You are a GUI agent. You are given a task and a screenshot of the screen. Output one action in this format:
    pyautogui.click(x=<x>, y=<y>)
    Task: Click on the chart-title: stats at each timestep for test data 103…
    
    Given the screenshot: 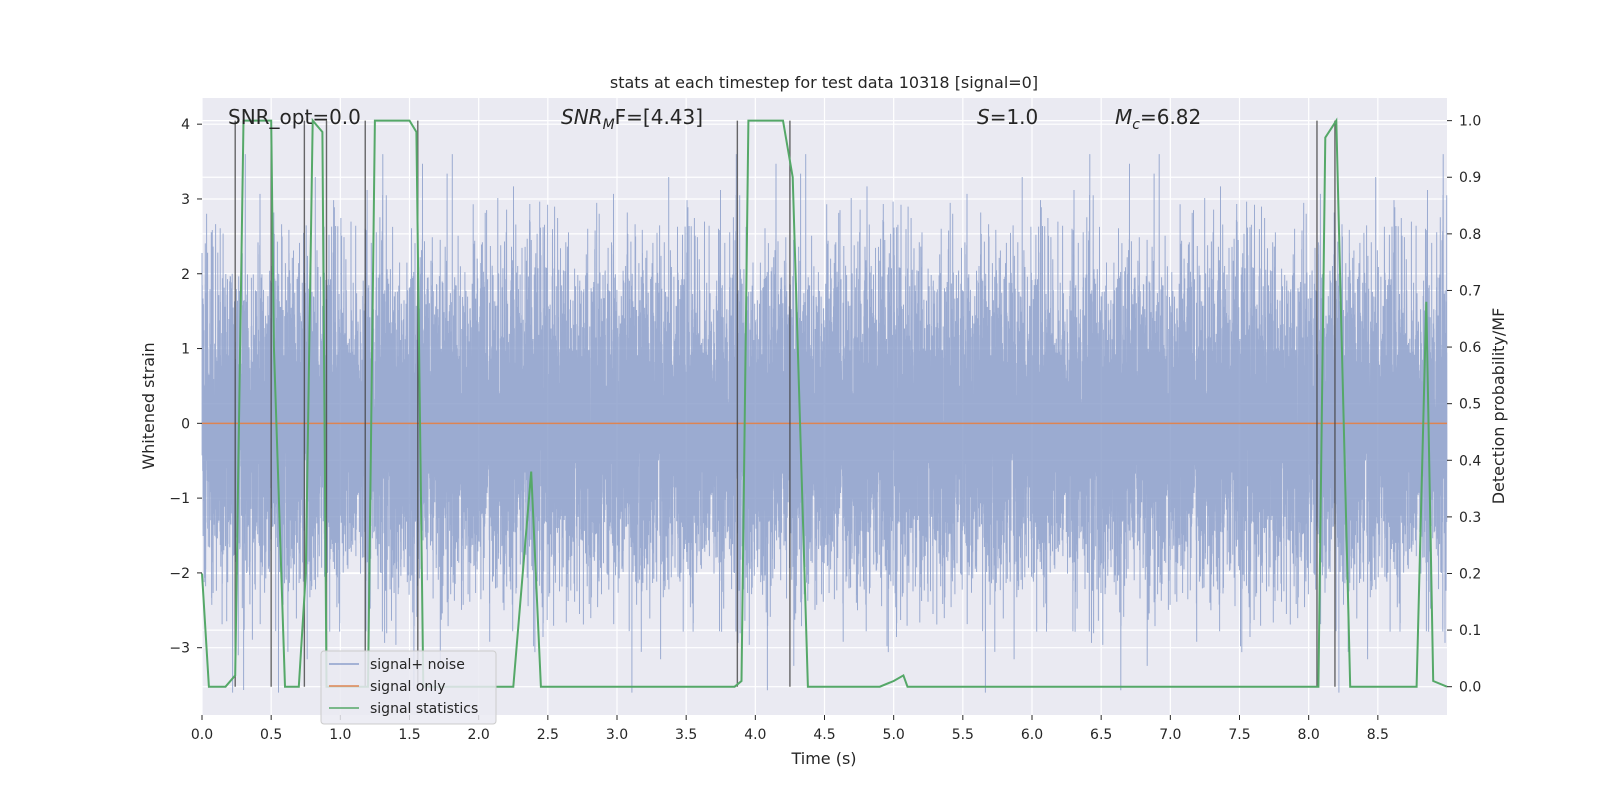 What is the action you would take?
    pyautogui.click(x=824, y=82)
    